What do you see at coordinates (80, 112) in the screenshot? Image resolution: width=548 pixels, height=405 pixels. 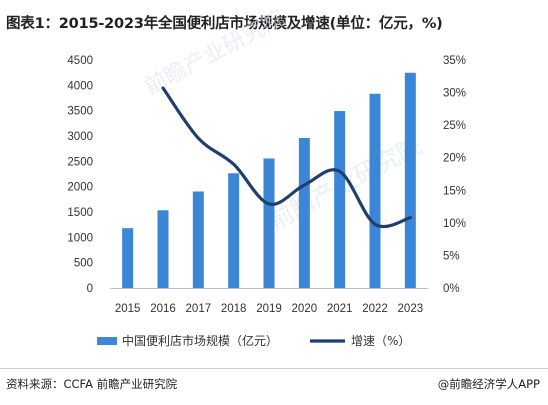 I see `left-y-tick-label: 3500` at bounding box center [80, 112].